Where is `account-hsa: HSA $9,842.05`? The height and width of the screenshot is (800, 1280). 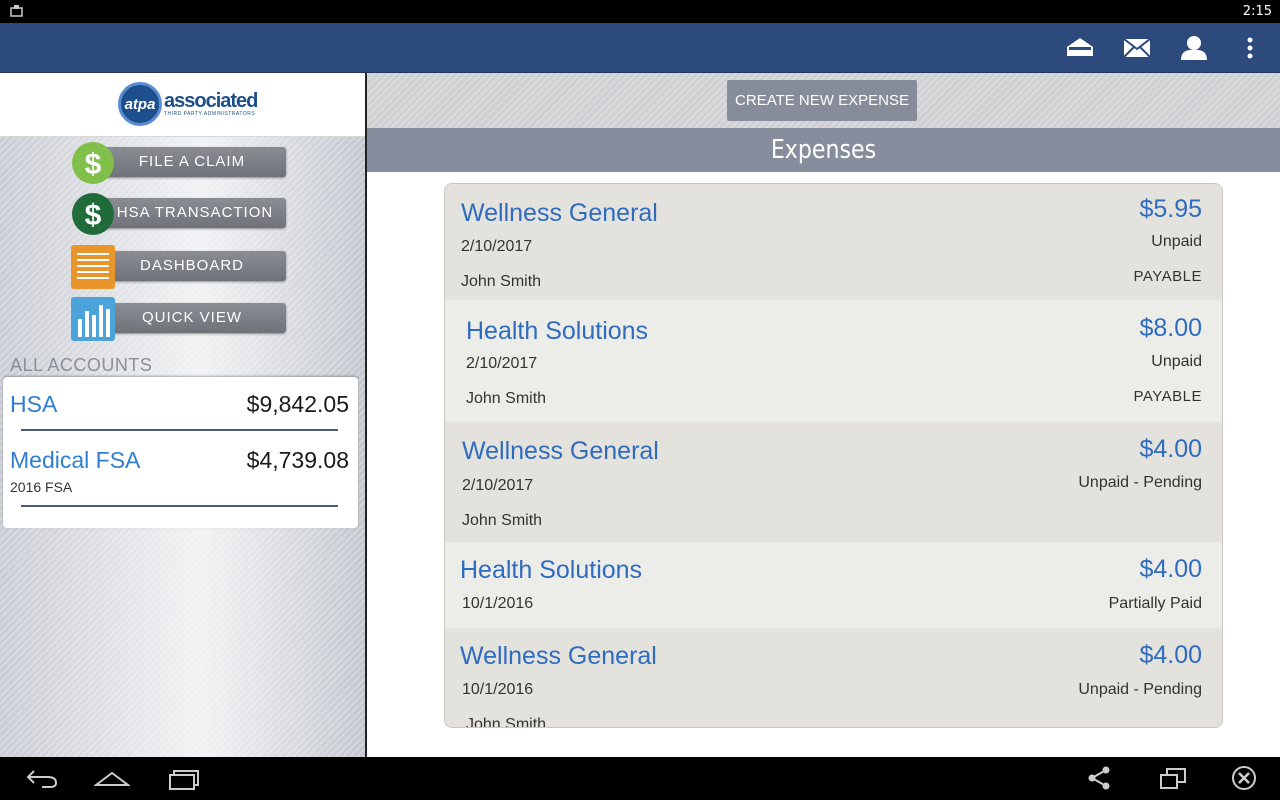
account-hsa: HSA $9,842.05 is located at coordinates (180, 405).